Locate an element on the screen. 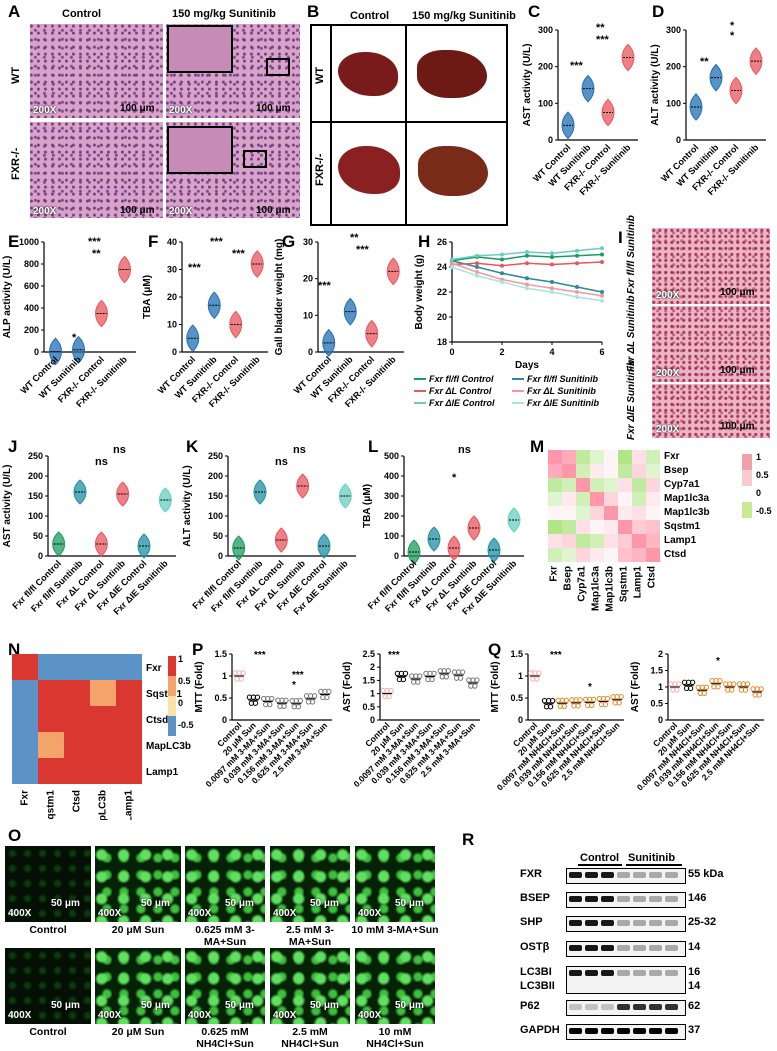 This screenshot has width=777, height=1051. y-axis-label: MTT (Fold) is located at coordinates (199, 686).